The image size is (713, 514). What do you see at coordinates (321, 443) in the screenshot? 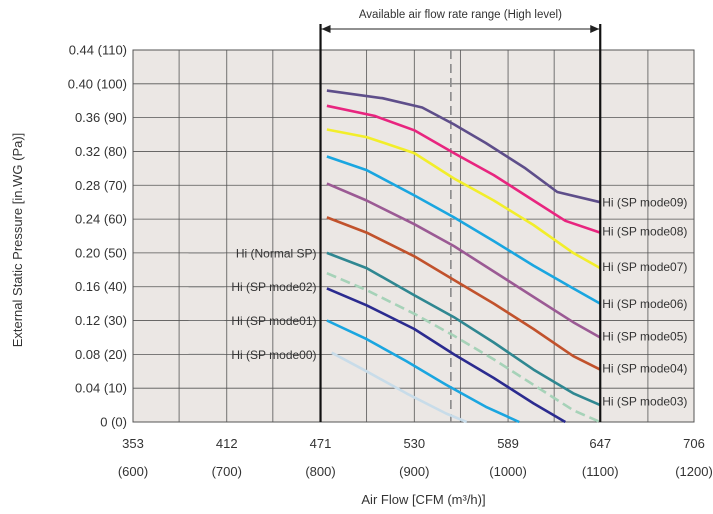
I see `x-tick-label-cfm: 471` at bounding box center [321, 443].